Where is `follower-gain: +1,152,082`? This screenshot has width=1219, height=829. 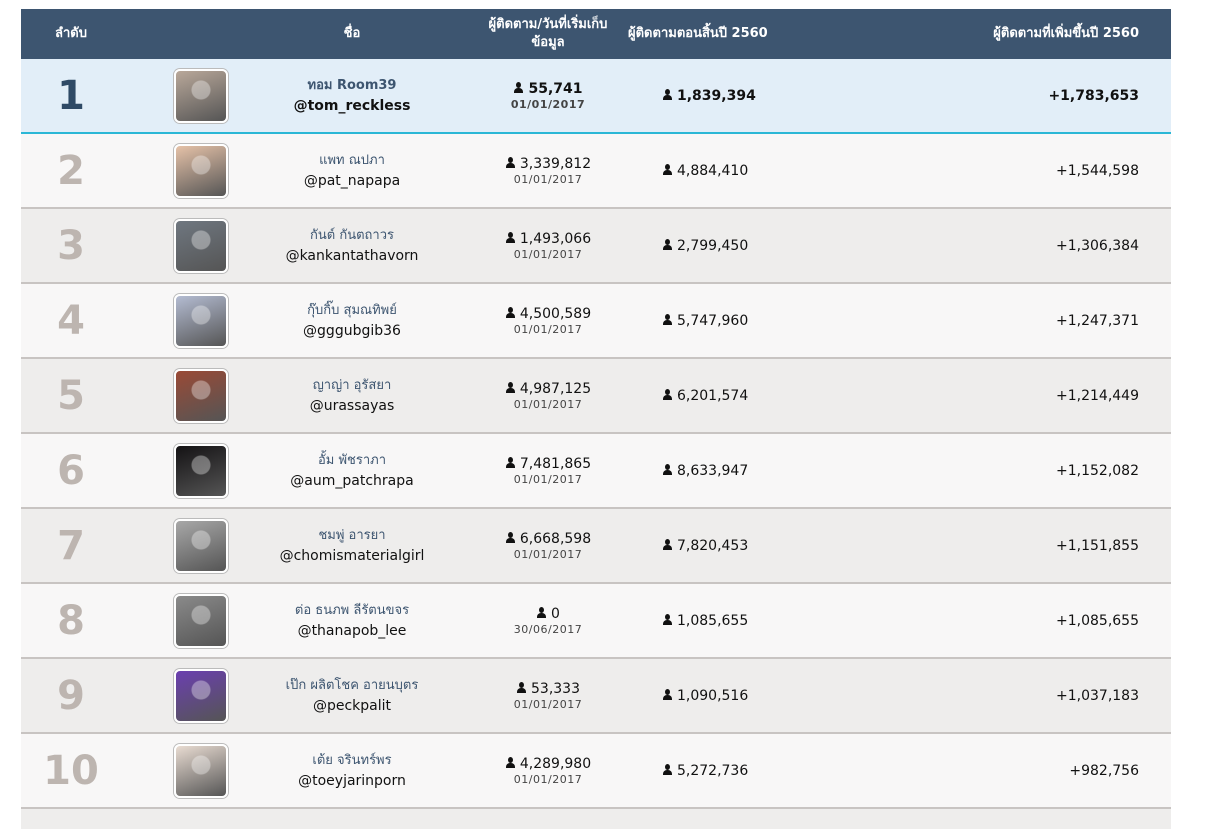 follower-gain: +1,152,082 is located at coordinates (1097, 470).